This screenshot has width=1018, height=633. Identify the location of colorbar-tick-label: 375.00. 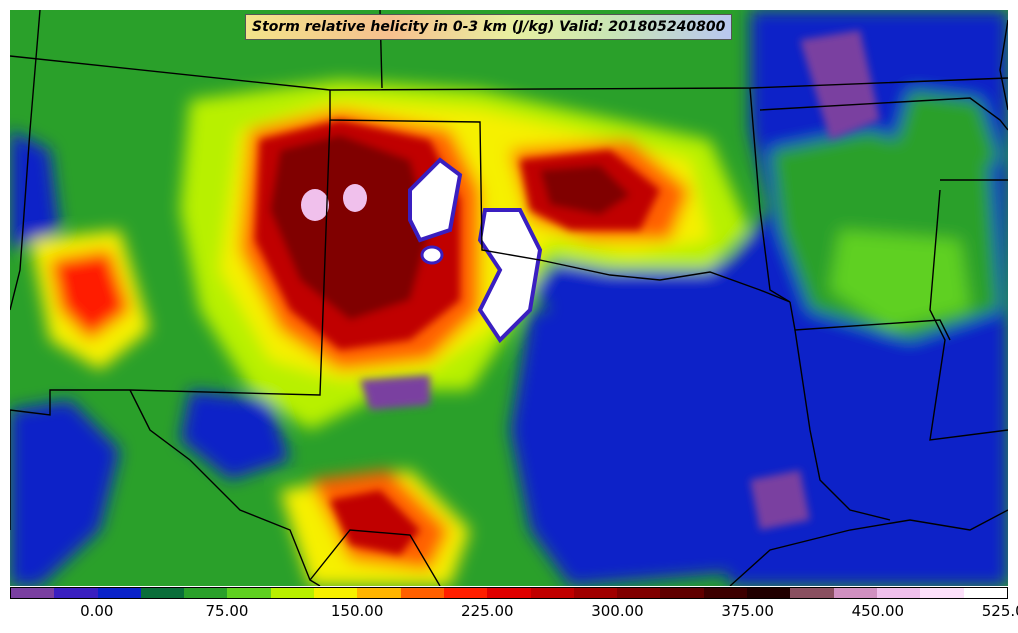
(747, 611).